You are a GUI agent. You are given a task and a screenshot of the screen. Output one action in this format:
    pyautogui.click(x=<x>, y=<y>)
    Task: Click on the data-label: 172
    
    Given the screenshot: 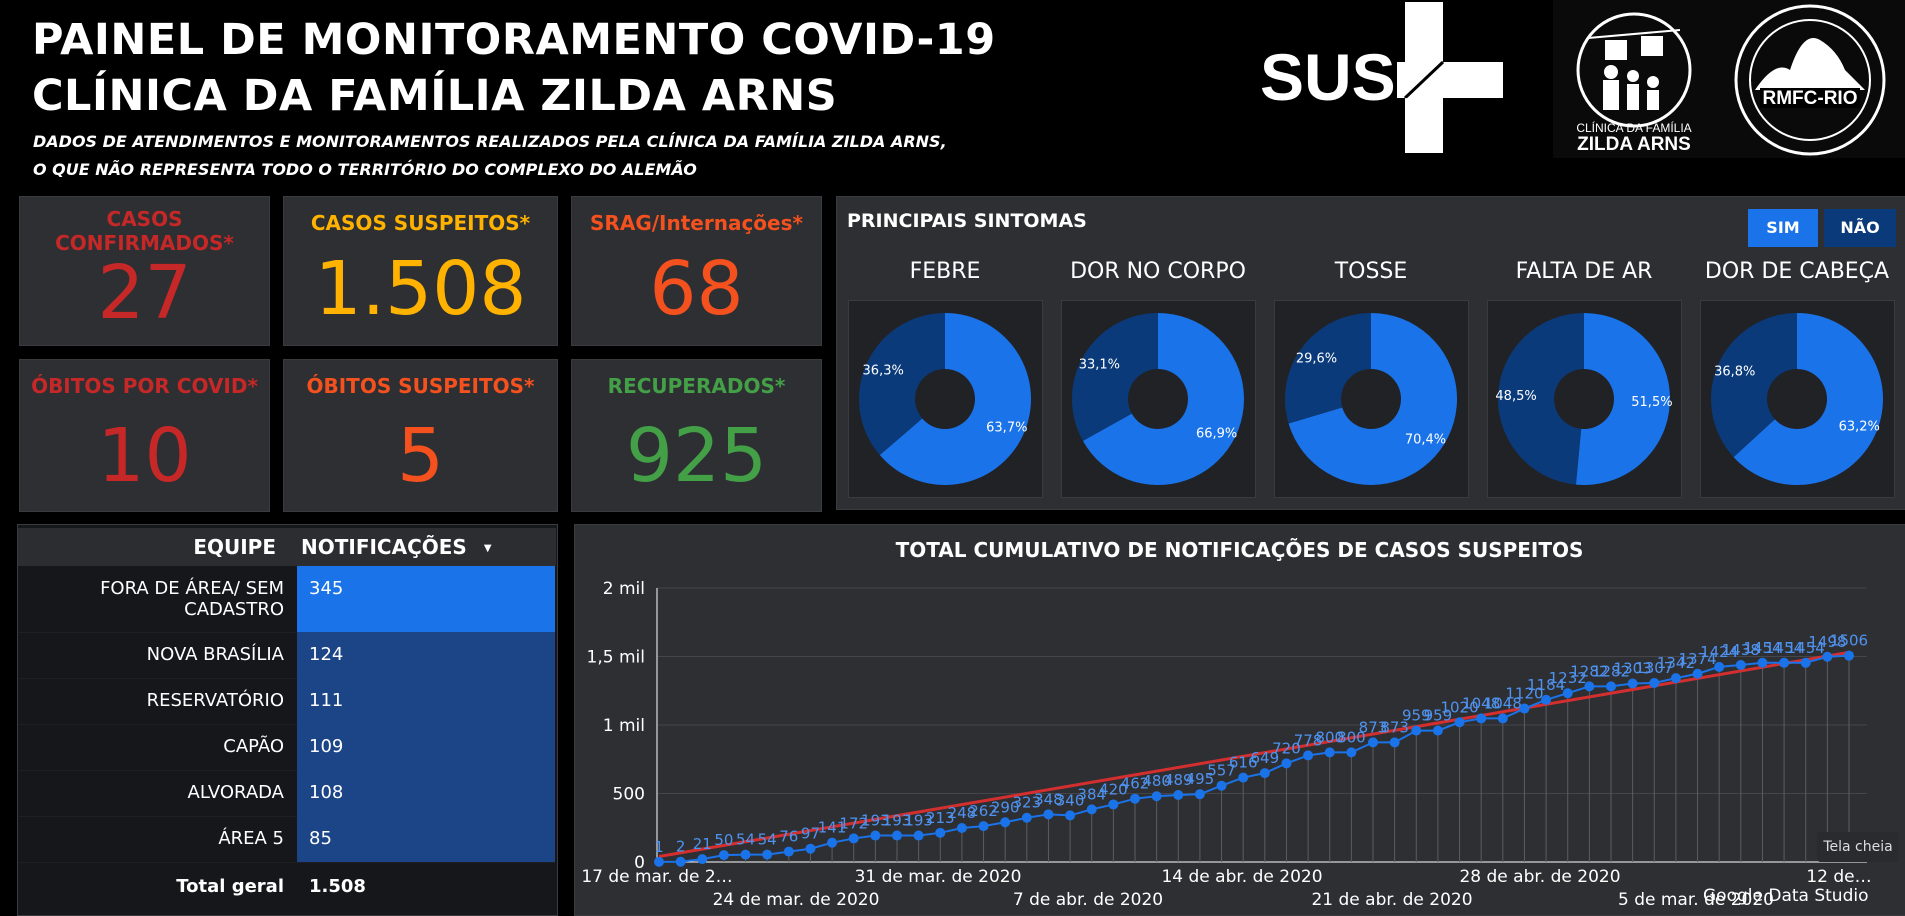 What is the action you would take?
    pyautogui.click(x=853, y=823)
    